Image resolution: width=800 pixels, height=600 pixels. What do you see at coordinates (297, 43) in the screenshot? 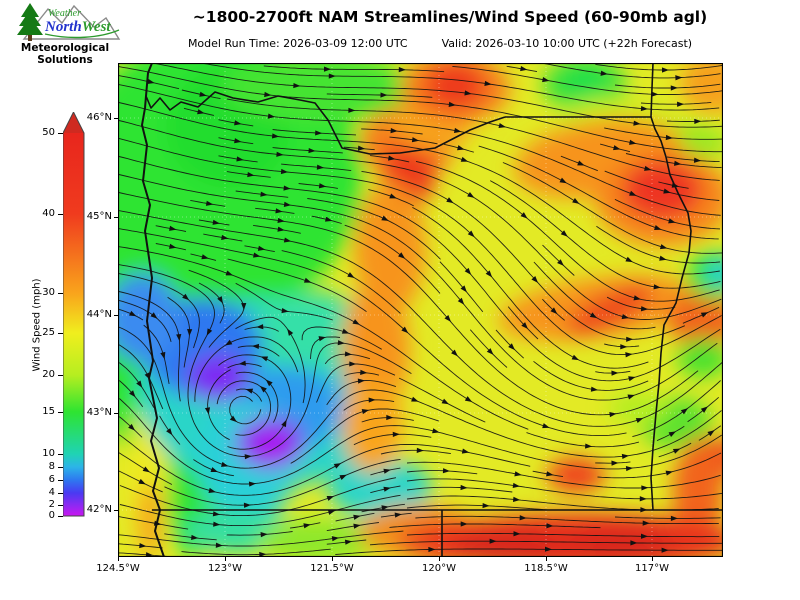
I see `model-run-time: Model Run Time: 2026-03-09 12:00 UTC` at bounding box center [297, 43].